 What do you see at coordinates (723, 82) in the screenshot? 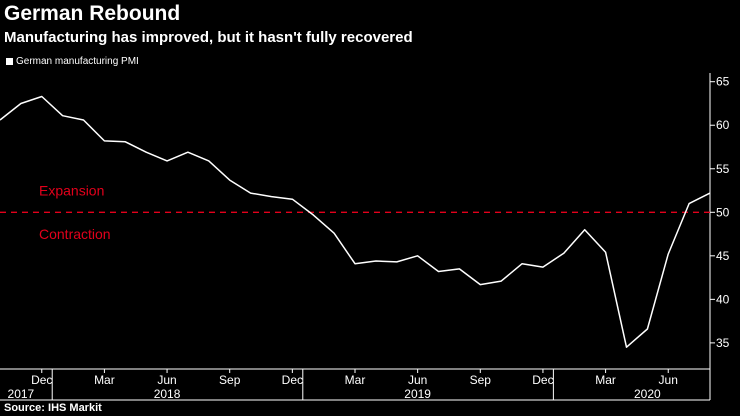
I see `y-tick-label: 65` at bounding box center [723, 82].